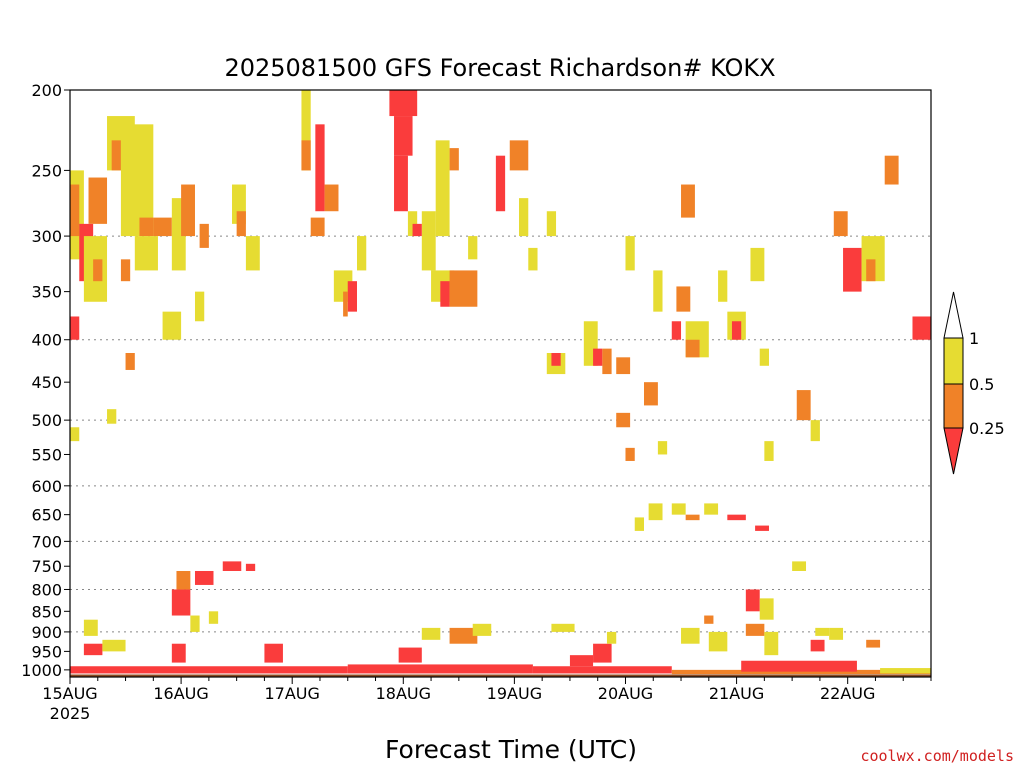 This screenshot has height=768, width=1024. Describe the element at coordinates (41, 670) in the screenshot. I see `y-tick-label: 1000` at that location.